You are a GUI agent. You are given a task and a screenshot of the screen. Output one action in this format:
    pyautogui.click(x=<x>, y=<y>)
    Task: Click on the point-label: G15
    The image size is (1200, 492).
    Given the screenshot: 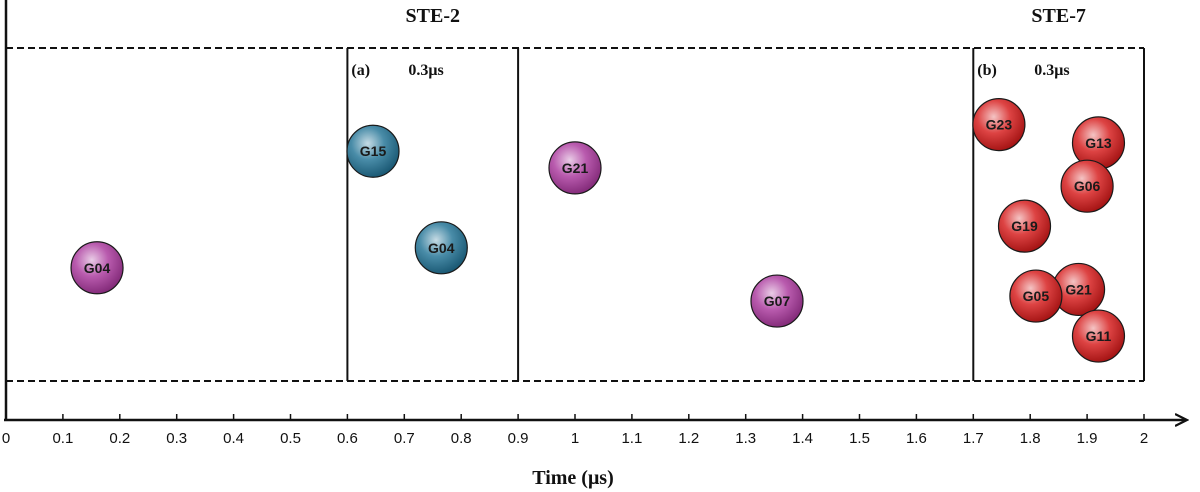 What is the action you would take?
    pyautogui.click(x=373, y=151)
    